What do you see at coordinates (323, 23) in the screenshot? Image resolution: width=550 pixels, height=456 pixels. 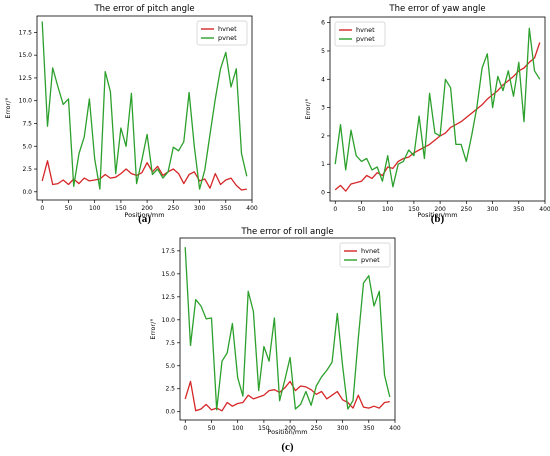 I see `y-tick-label: 6` at bounding box center [323, 23].